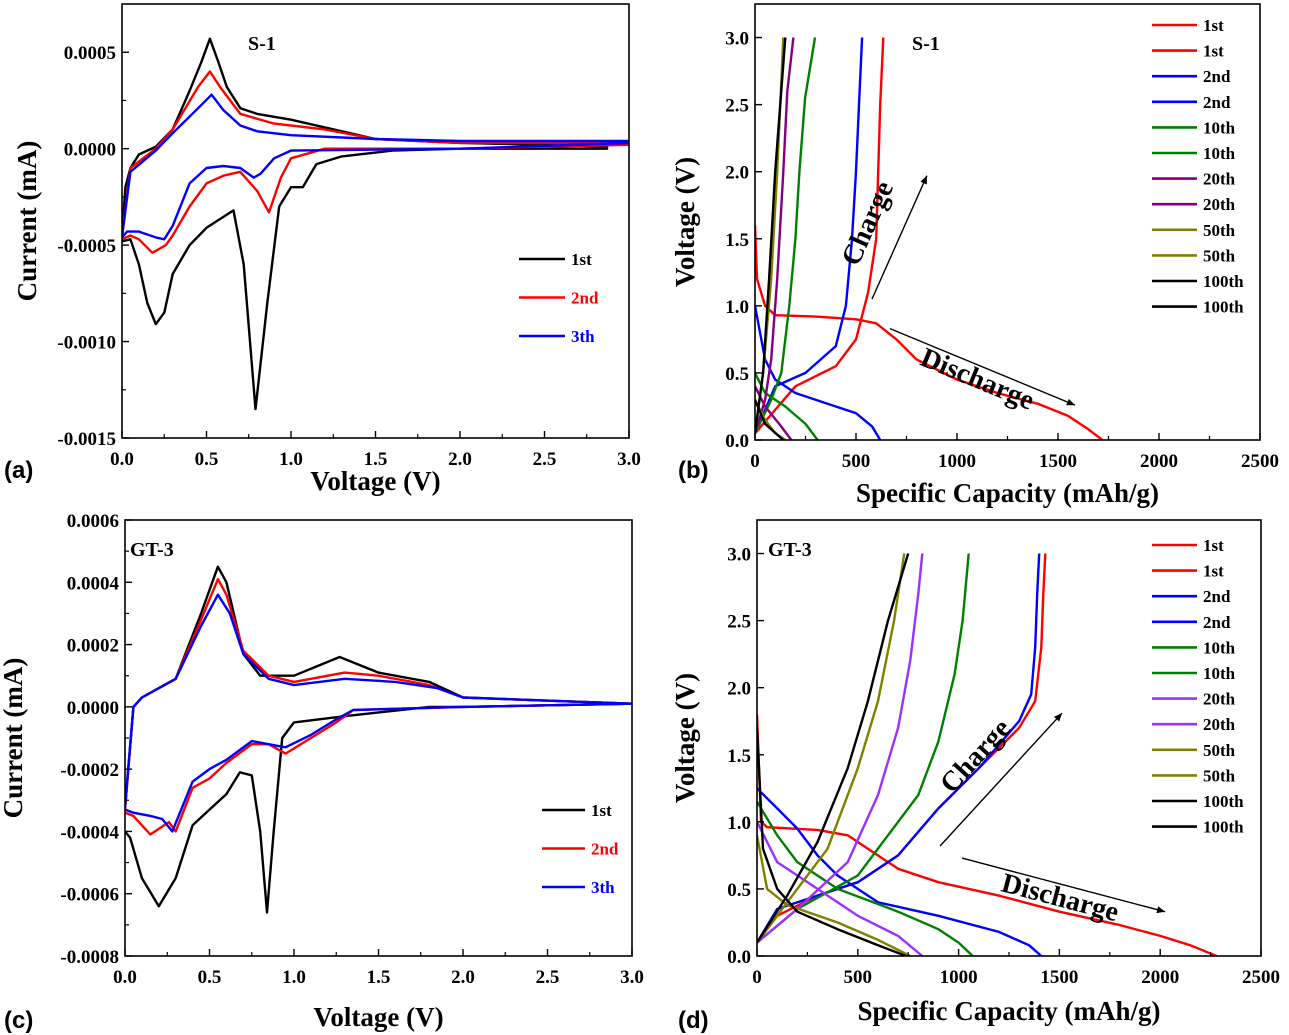  I want to click on y-tick-label: -0.0004, so click(89, 832).